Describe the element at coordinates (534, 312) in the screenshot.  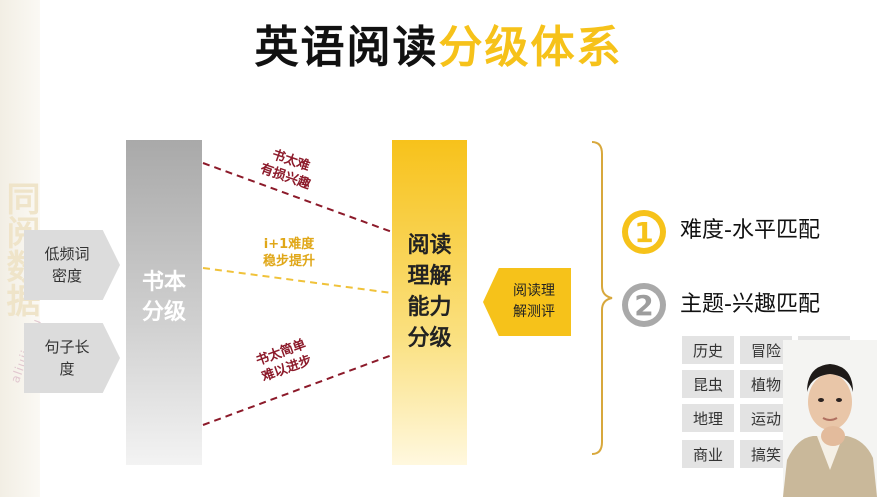
I see `reading-evaluation-line-2: 解测评` at that location.